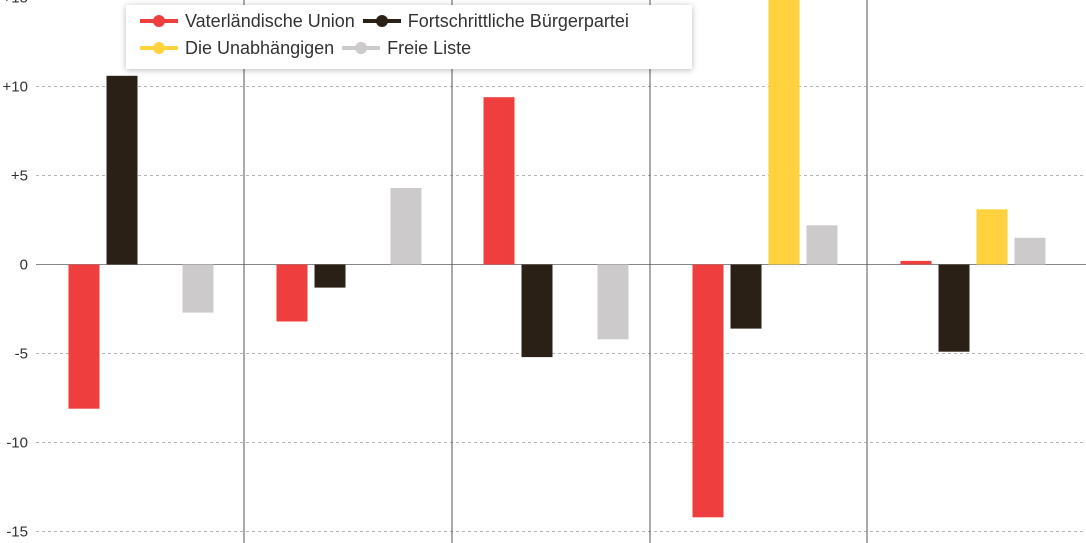  What do you see at coordinates (381, 21) in the screenshot?
I see `legend-swatch-fortschrittliche-buergerpartei` at bounding box center [381, 21].